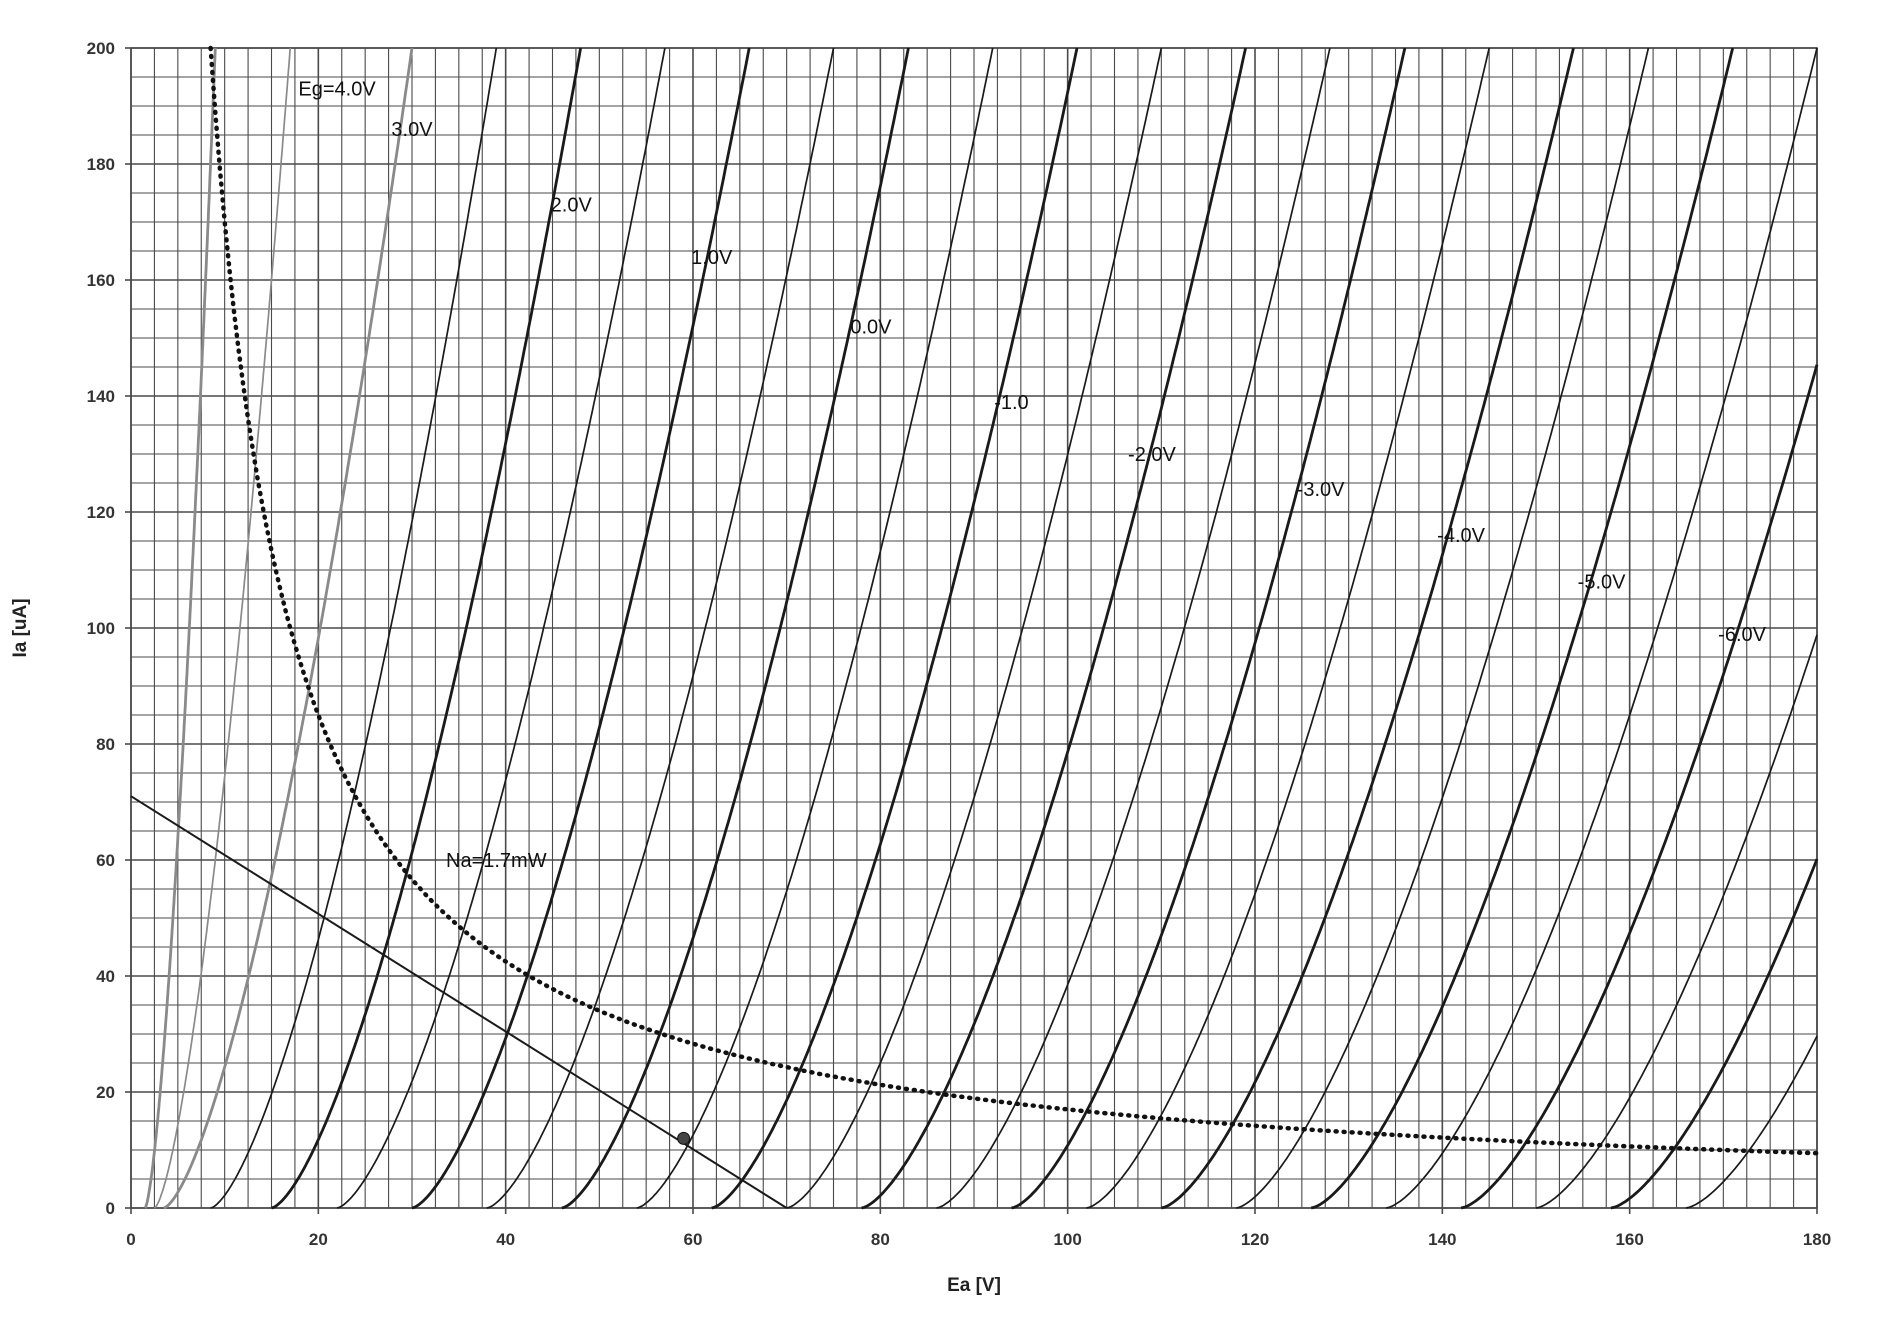 This screenshot has height=1322, width=1894. Describe the element at coordinates (130, 1239) in the screenshot. I see `x-tick-label: 0` at that location.